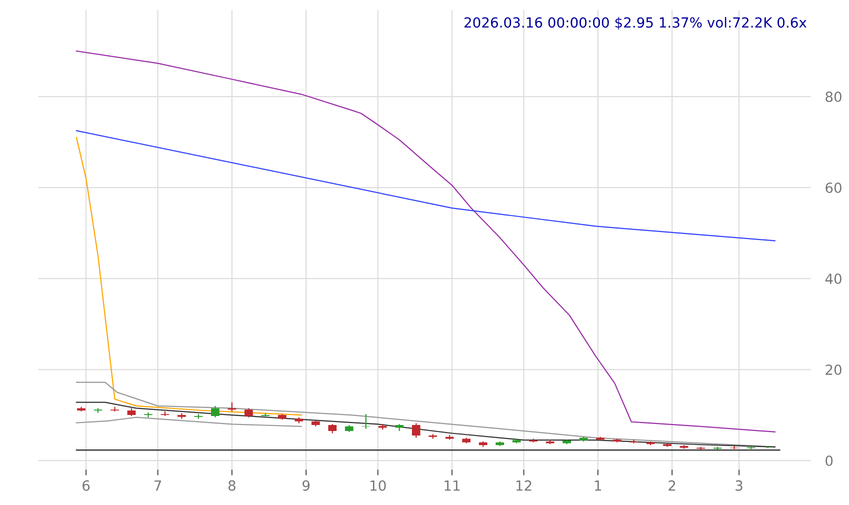  Describe the element at coordinates (635, 23) in the screenshot. I see `chart-title: 2026.03.16 00:00:00 $2.95 1.37% vol:72.2K 0.6x` at that location.